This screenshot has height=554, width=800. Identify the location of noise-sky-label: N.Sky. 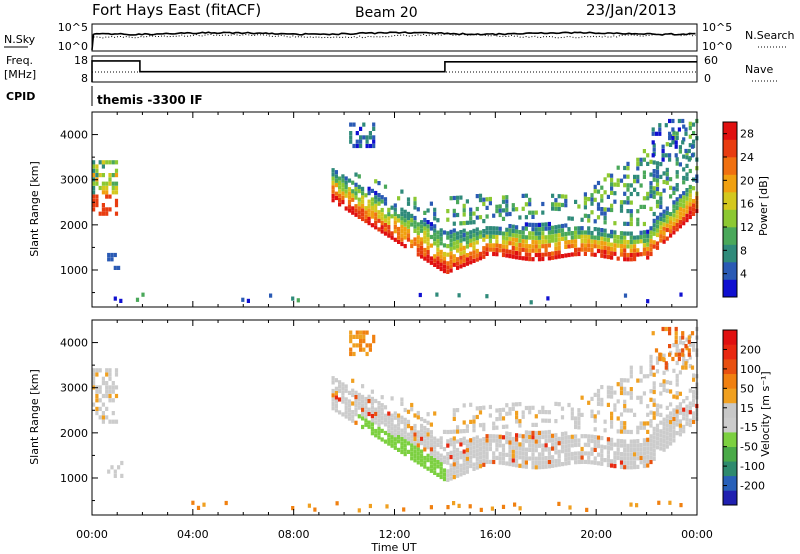
(20, 39).